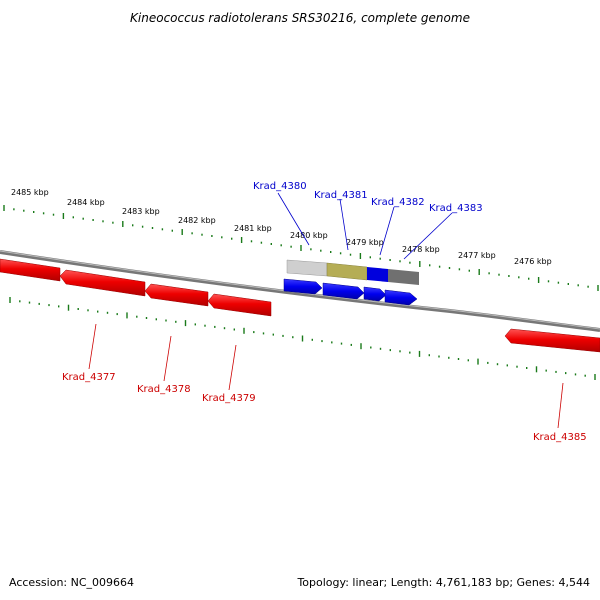  Describe the element at coordinates (533, 261) in the screenshot. I see `kbp-label: 2476 kbp` at that location.